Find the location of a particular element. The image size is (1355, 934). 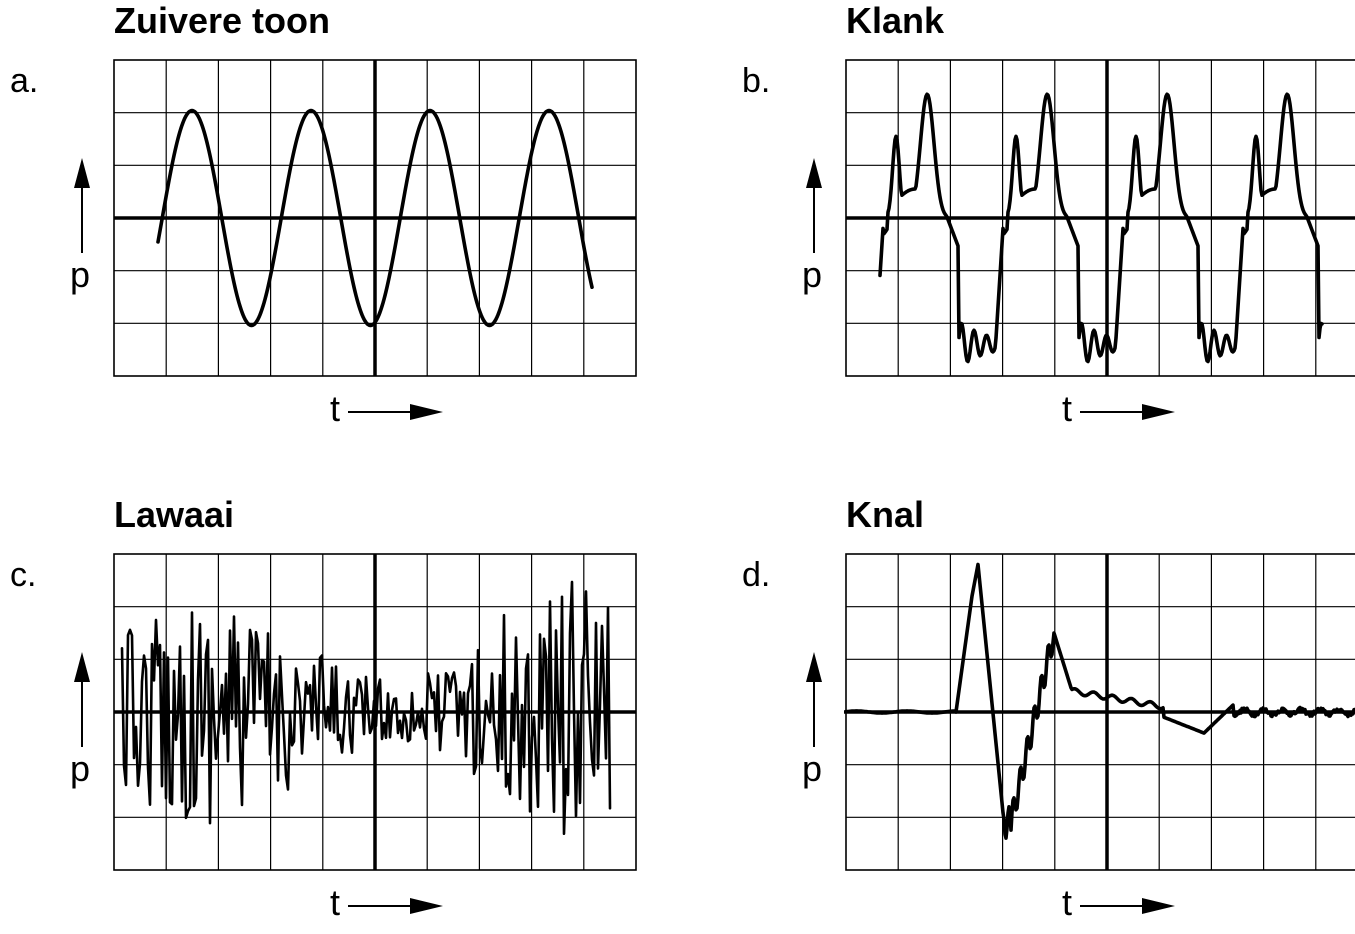

panel-letter: b. is located at coordinates (756, 81).